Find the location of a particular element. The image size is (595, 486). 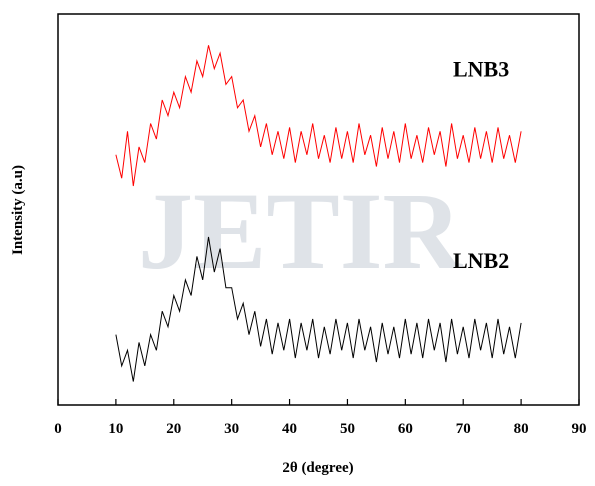

x-tick-label: 20 is located at coordinates (173, 429).